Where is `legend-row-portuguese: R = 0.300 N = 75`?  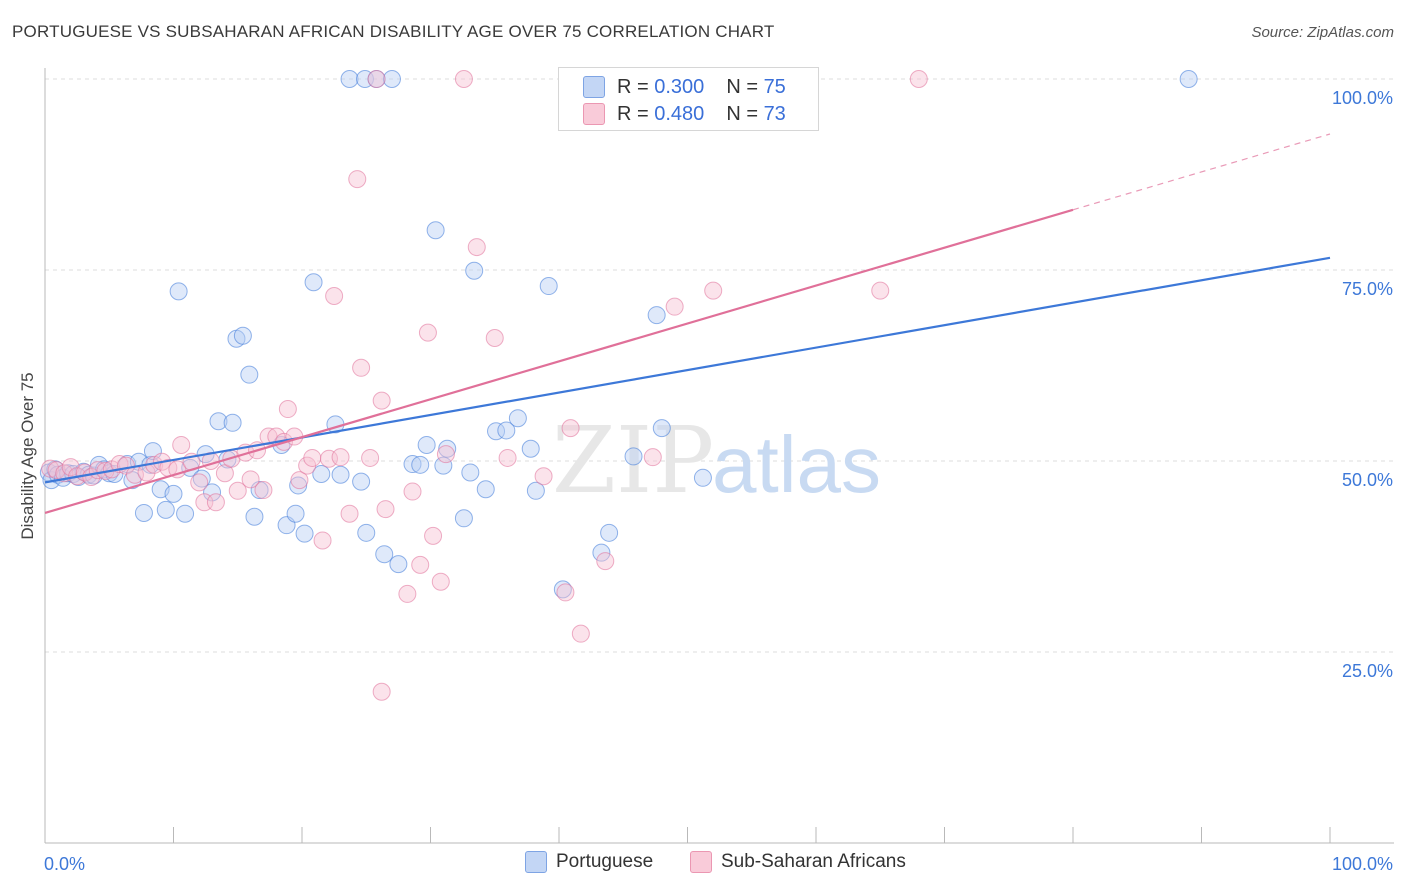 legend-row-portuguese: R = 0.300 N = 75 is located at coordinates (684, 87).